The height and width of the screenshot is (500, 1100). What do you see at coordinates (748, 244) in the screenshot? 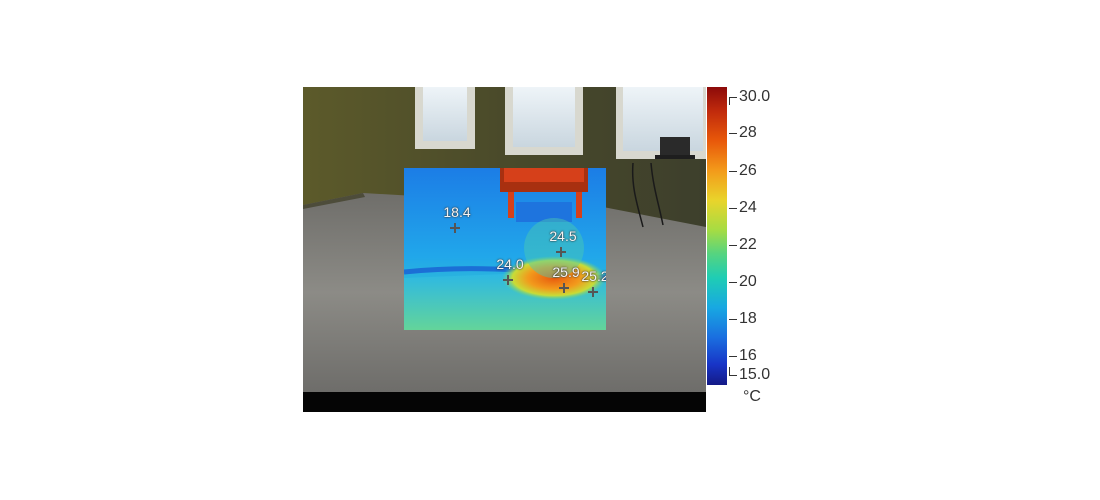
I see `scale-tick-label: 22` at bounding box center [748, 244].